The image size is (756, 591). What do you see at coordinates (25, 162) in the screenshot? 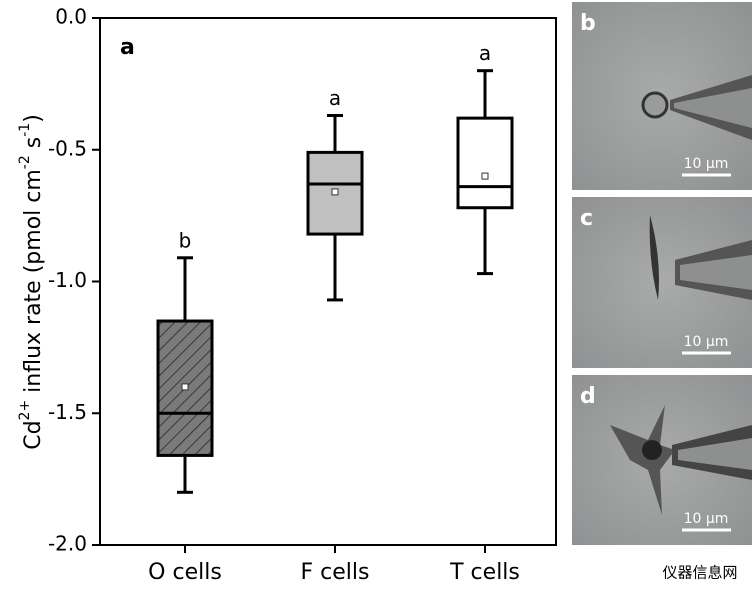
I see `label-superscript: -2` at bounding box center [25, 162].